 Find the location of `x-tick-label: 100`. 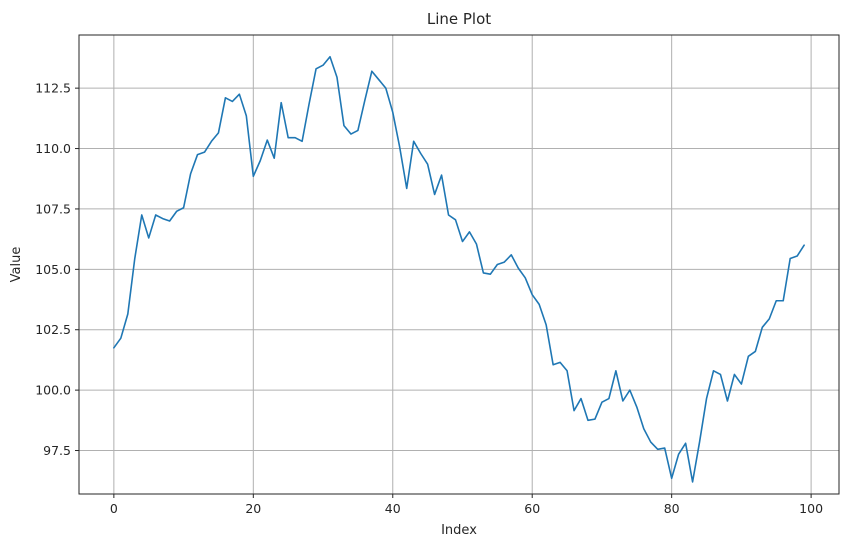

x-tick-label: 100 is located at coordinates (811, 508).